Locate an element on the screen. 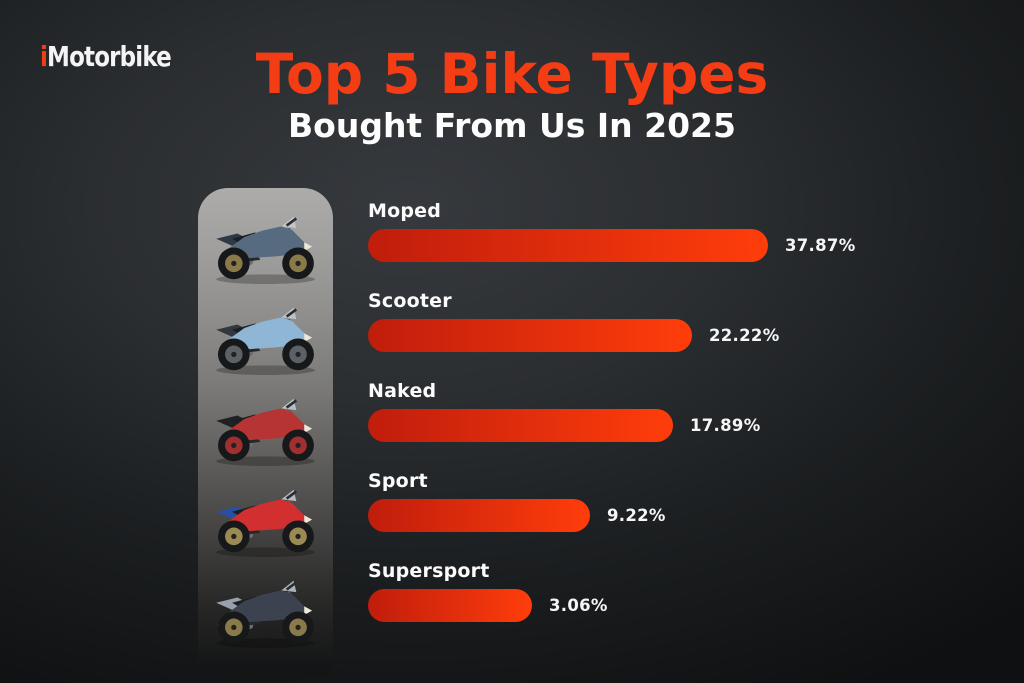 This screenshot has width=1024, height=683. chart-row: Moped 37.87% is located at coordinates (668, 231).